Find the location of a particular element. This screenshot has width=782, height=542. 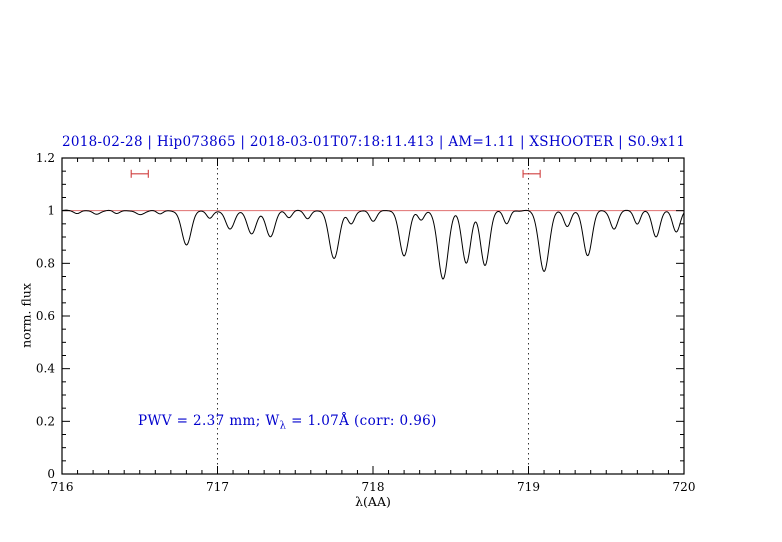

svg-text: 718 is located at coordinates (373, 487).